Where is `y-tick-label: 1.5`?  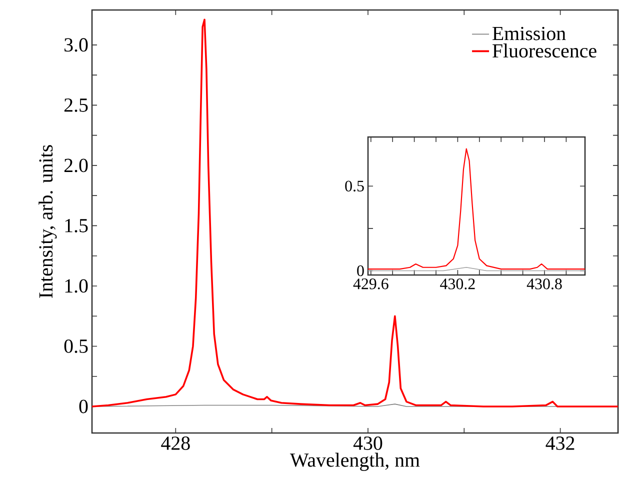 y-tick-label: 1.5 is located at coordinates (76, 225).